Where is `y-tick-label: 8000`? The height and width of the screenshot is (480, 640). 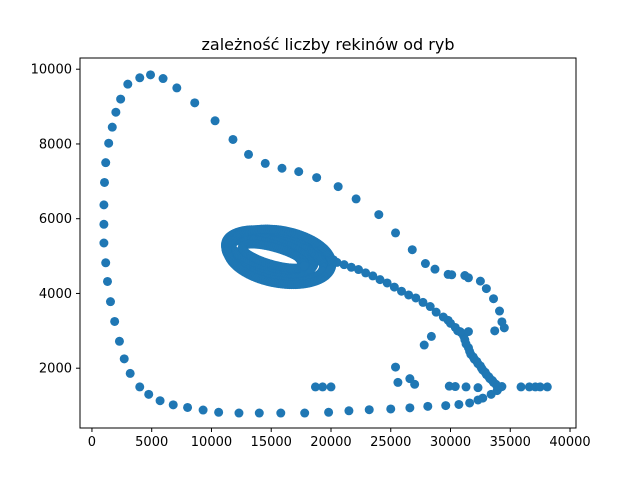
y-tick-label: 8000 is located at coordinates (55, 144).